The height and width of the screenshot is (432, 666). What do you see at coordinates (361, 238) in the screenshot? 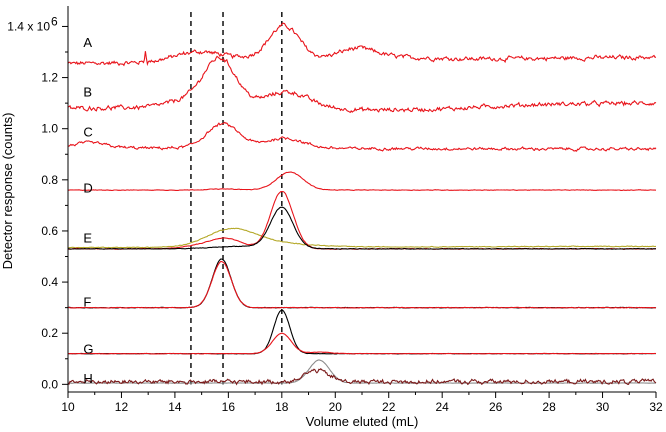
I see `trace-E-olive` at bounding box center [361, 238].